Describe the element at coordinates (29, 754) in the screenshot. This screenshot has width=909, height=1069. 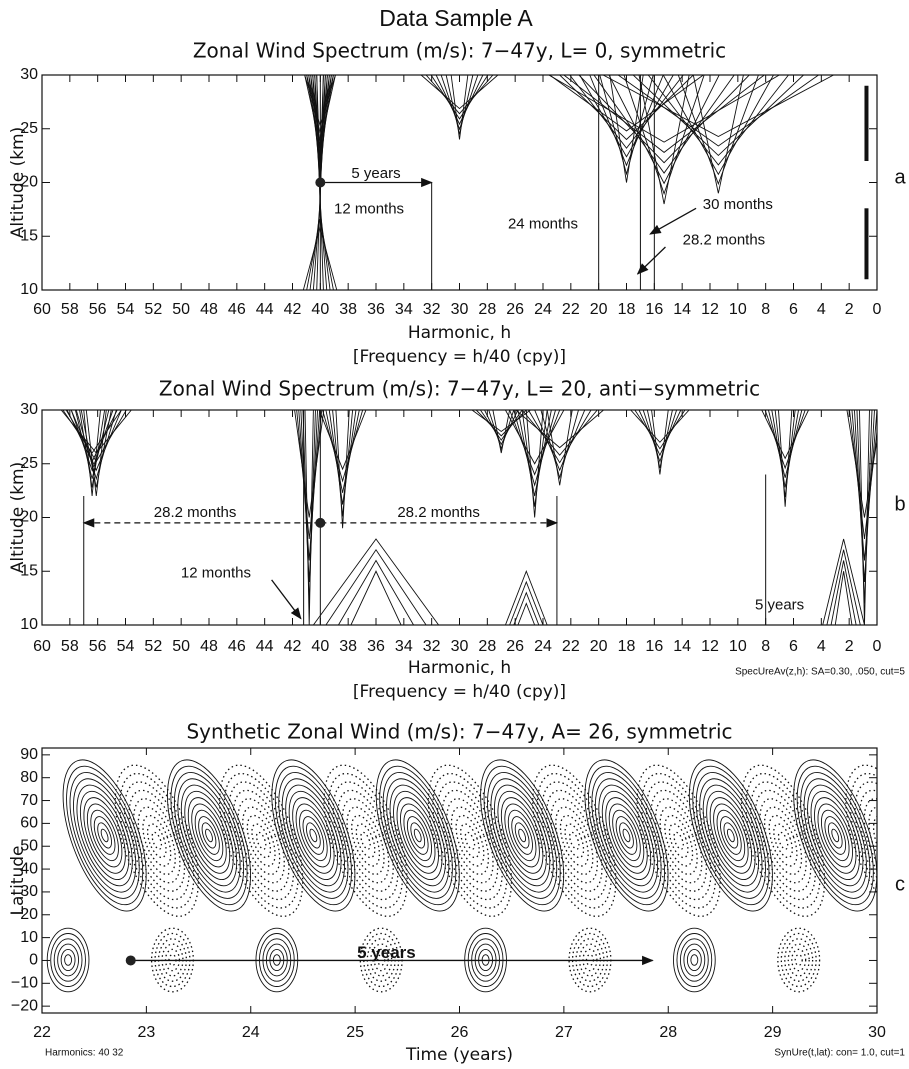
I see `y-tick-label: 90` at that location.